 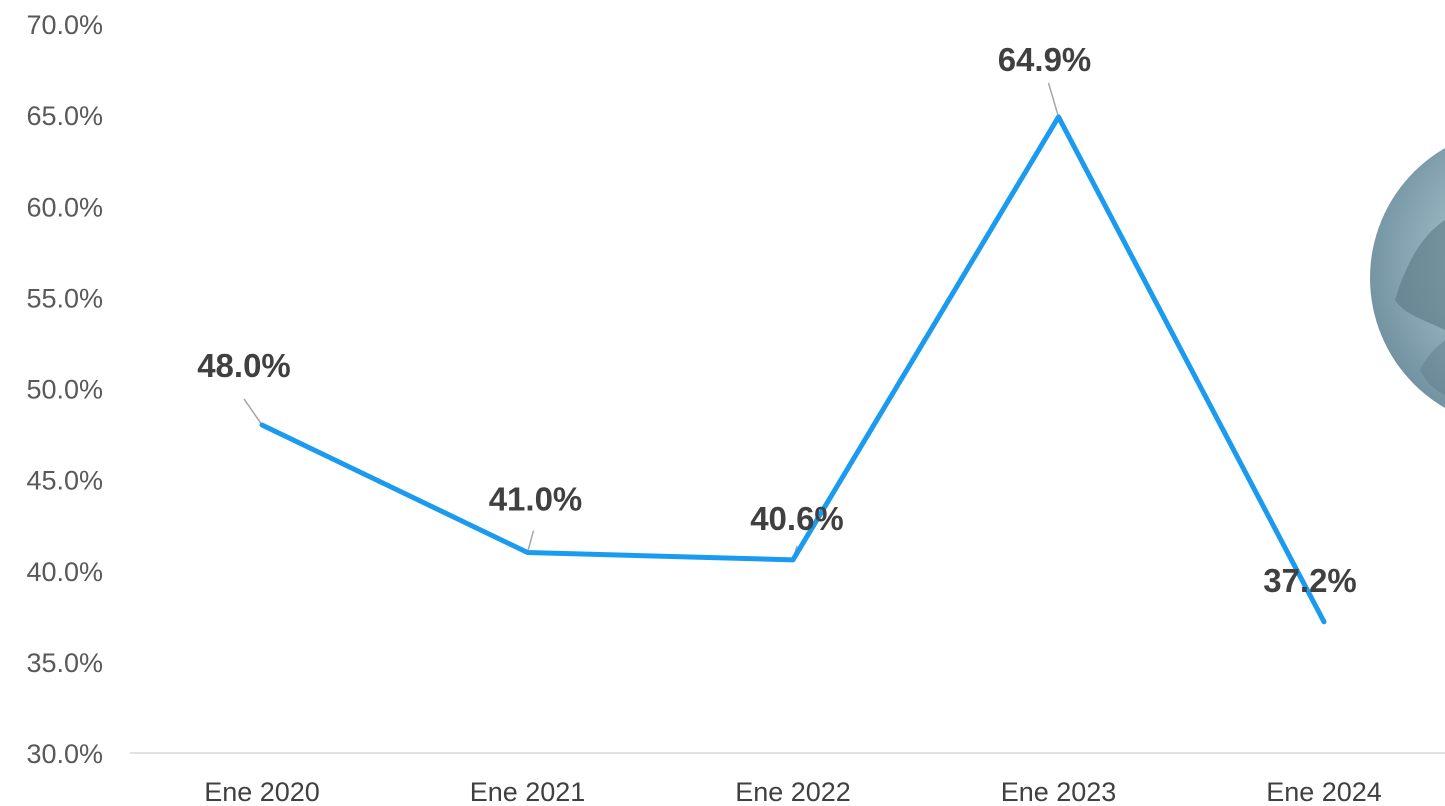 I want to click on x-tick-label: Ene 2020, so click(x=262, y=791).